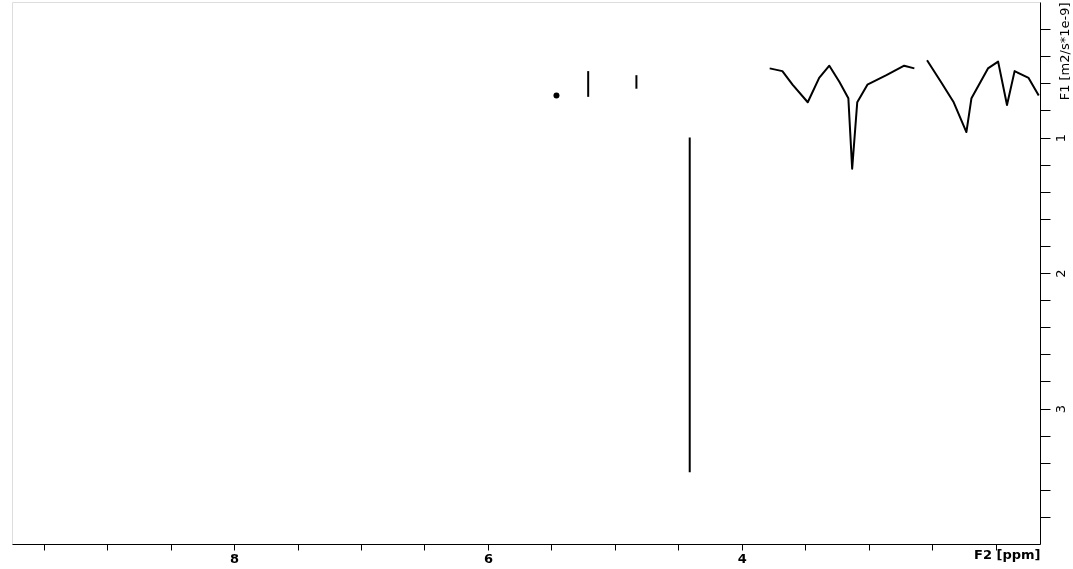 The image size is (1073, 569). What do you see at coordinates (1007, 554) in the screenshot?
I see `x-axis-title: F2 [ppm]` at bounding box center [1007, 554].